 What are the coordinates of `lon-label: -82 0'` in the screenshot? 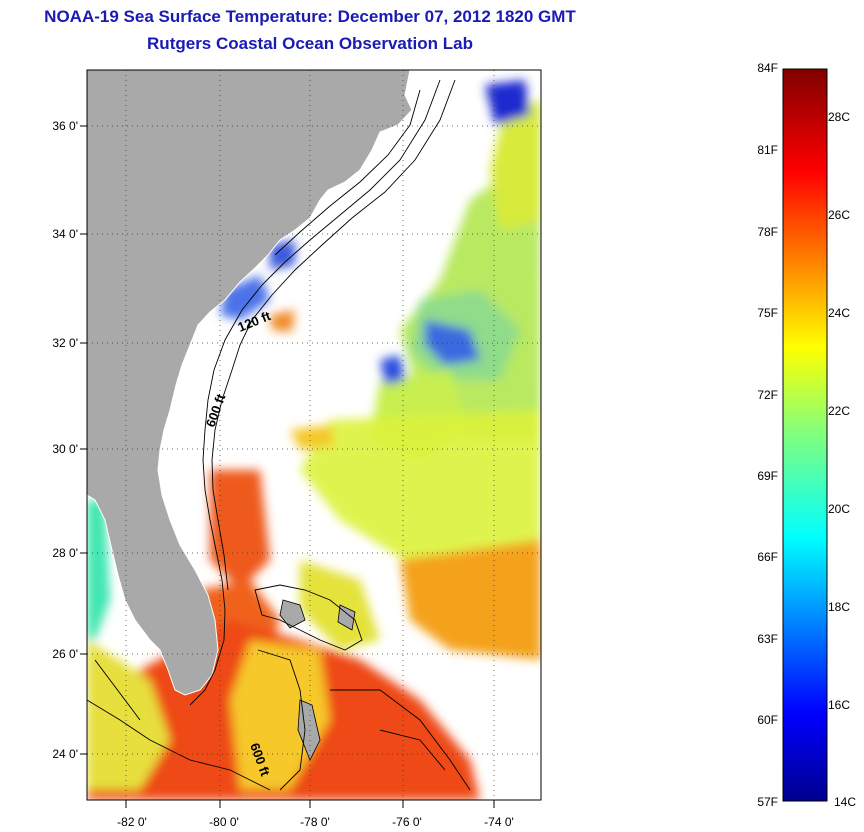 It's located at (132, 822).